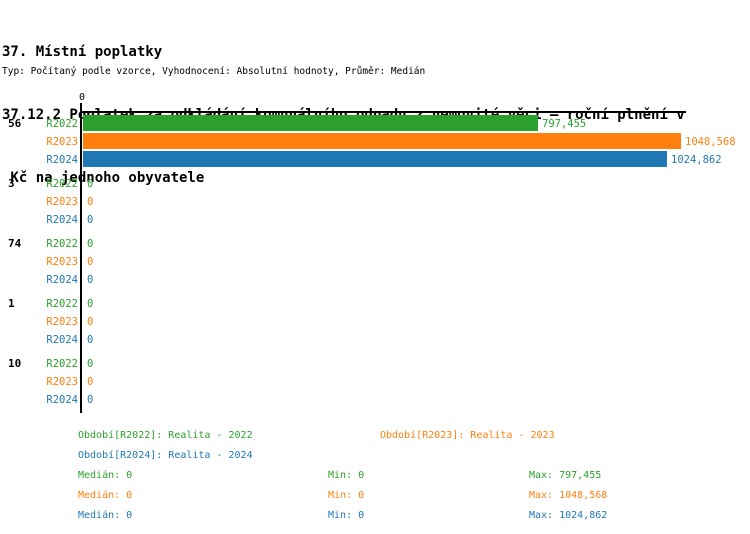  What do you see at coordinates (383, 112) in the screenshot?
I see `x-axis-line` at bounding box center [383, 112].